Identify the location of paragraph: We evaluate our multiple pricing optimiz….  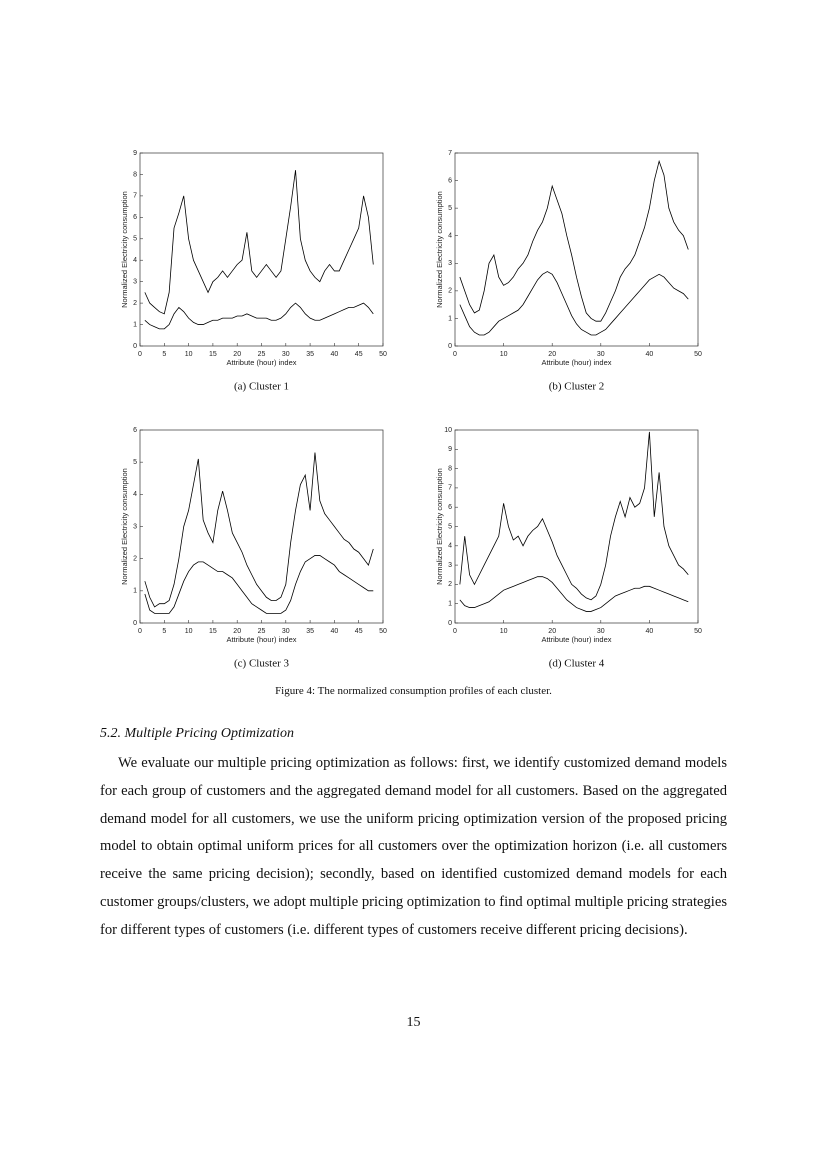
(414, 846).